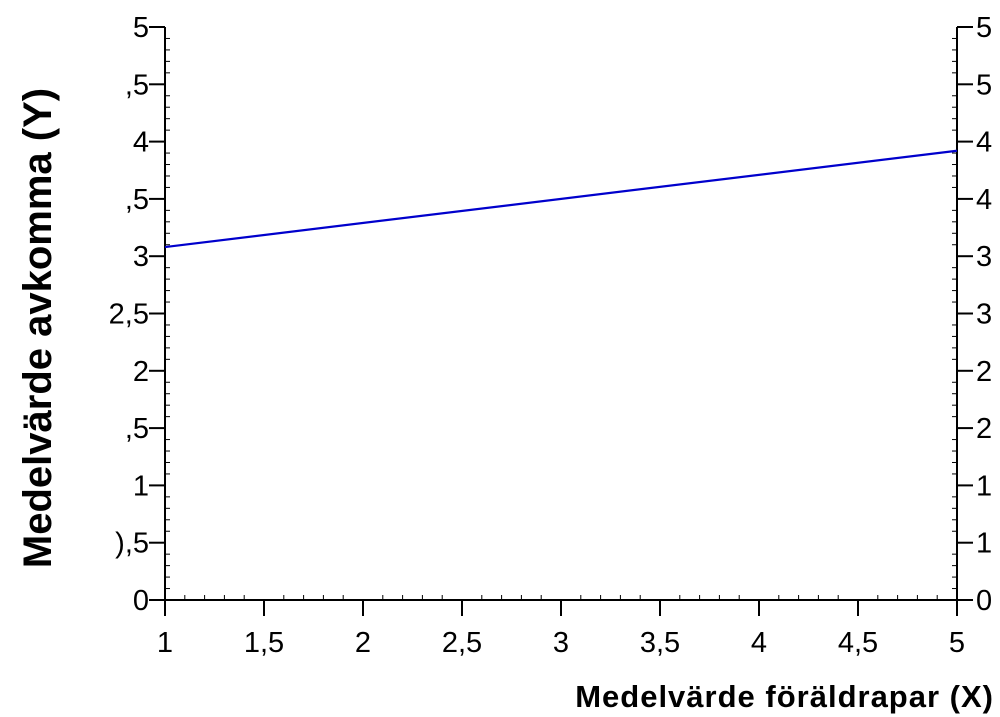 Image resolution: width=1000 pixels, height=717 pixels. Describe the element at coordinates (141, 28) in the screenshot. I see `y-tick-label-left: 5` at that location.